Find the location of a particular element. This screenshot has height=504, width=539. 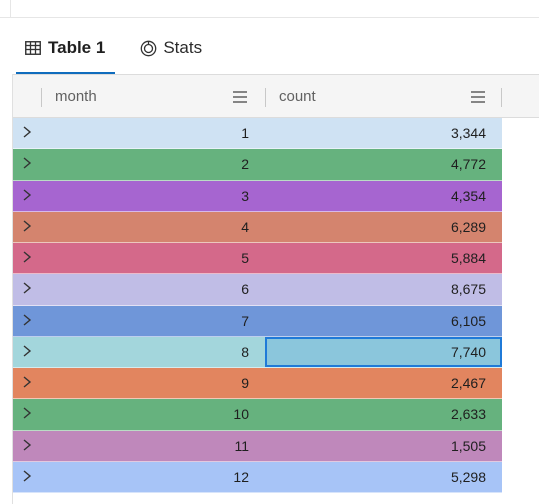

table-row: 12 5,298 is located at coordinates (257, 477).